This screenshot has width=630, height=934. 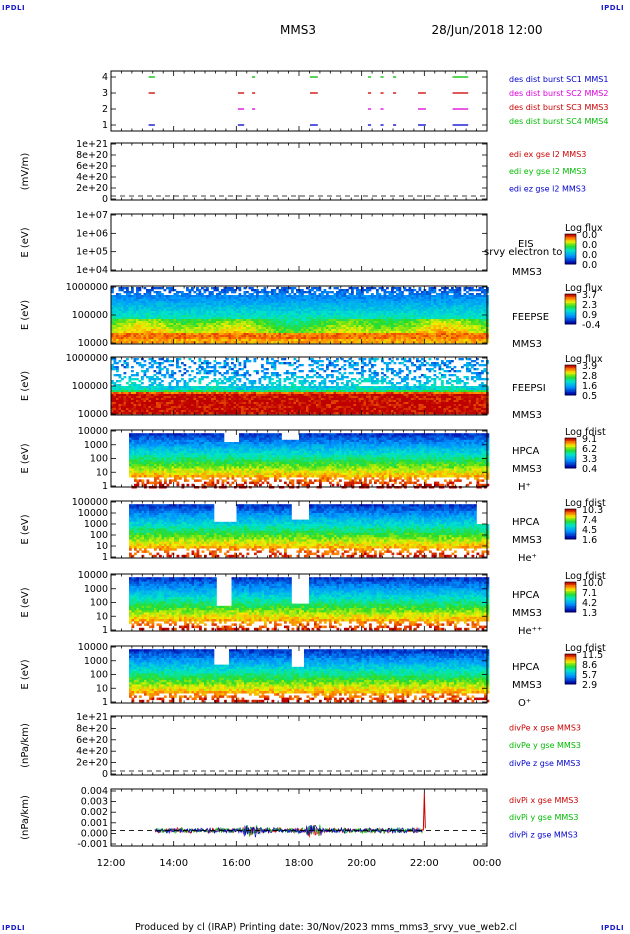 What do you see at coordinates (558, 93) in the screenshot?
I see `legend-entry: des dist burst SC2 MMS2` at bounding box center [558, 93].